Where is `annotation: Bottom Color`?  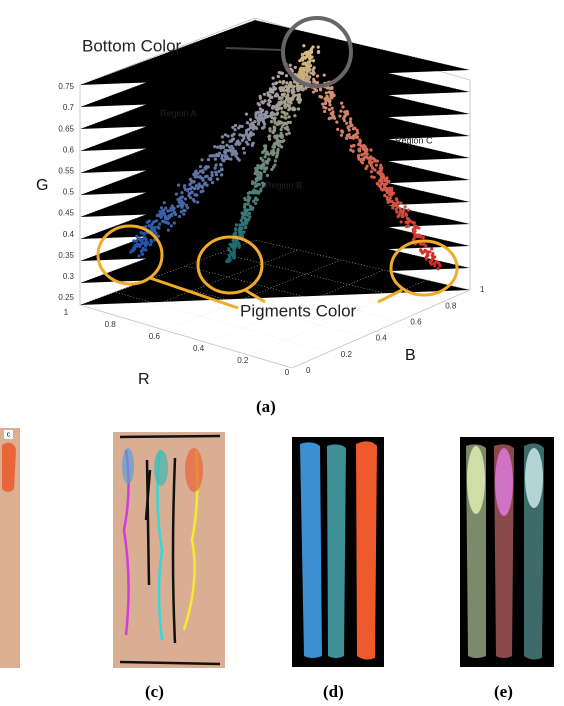
annotation: Bottom Color is located at coordinates (132, 45).